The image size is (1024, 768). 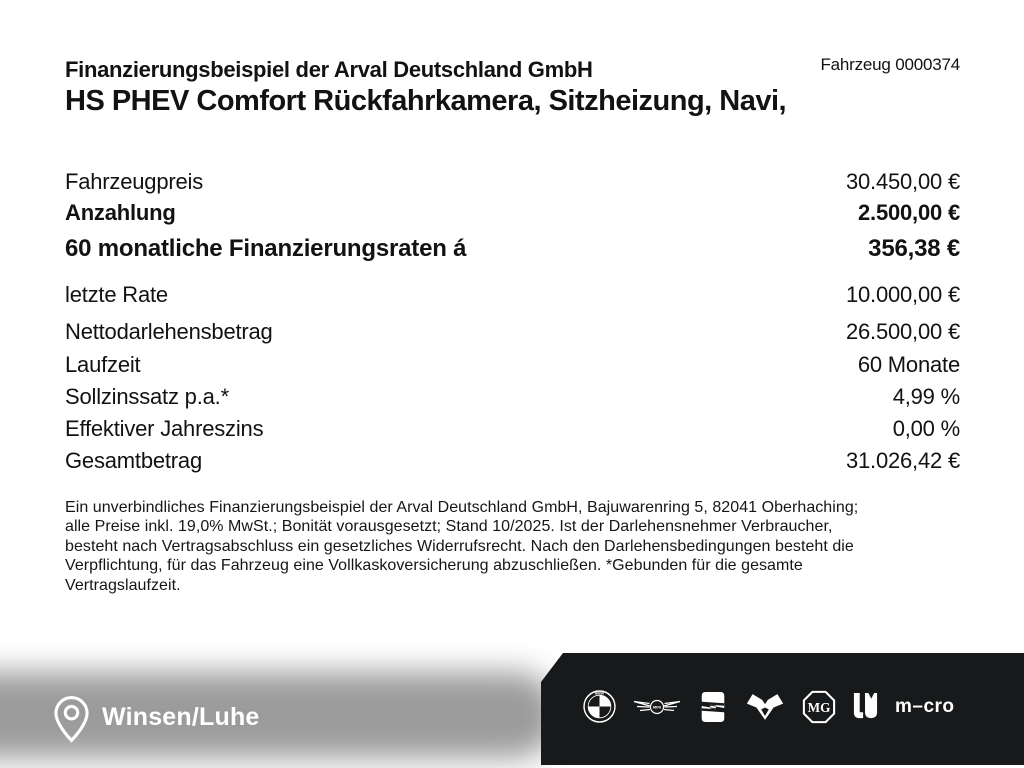 What do you see at coordinates (902, 460) in the screenshot?
I see `row-value: 31.026,42 €` at bounding box center [902, 460].